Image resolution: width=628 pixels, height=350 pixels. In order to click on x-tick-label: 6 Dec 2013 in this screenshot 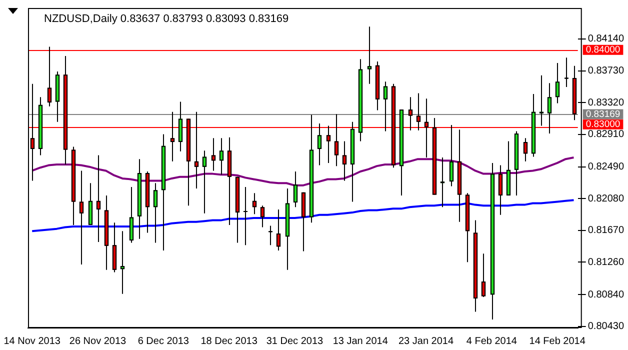, I will do `click(164, 341)`.